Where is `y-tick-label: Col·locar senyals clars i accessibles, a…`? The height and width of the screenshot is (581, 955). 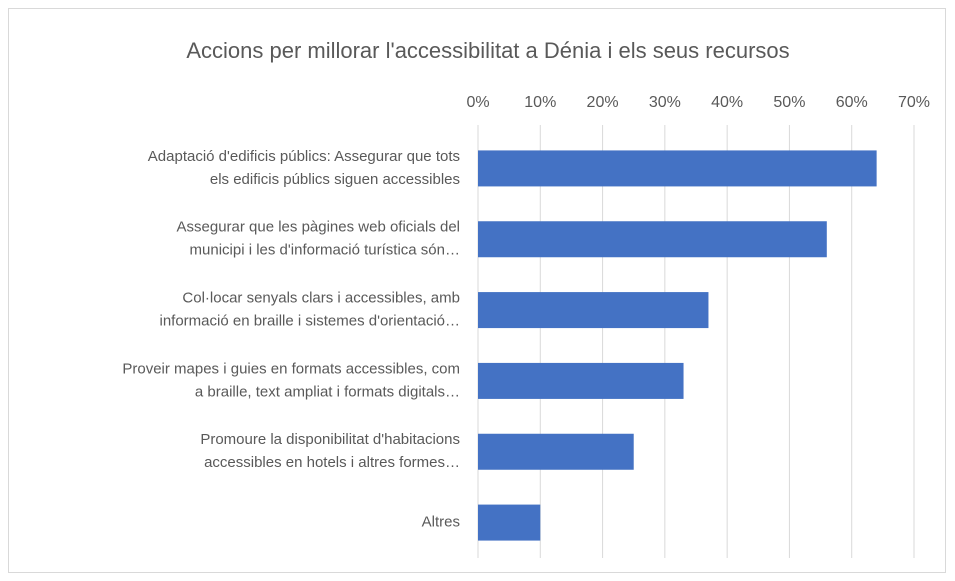 y-tick-label: Col·locar senyals clars i accessibles, a… is located at coordinates (321, 298).